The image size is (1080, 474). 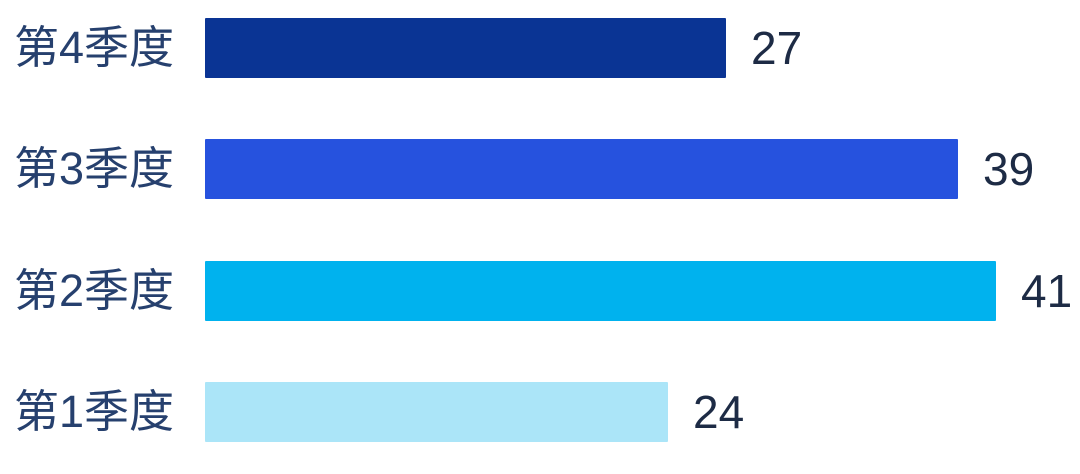 I want to click on bar-row-q1: 第1季度 24, so click(x=372, y=412).